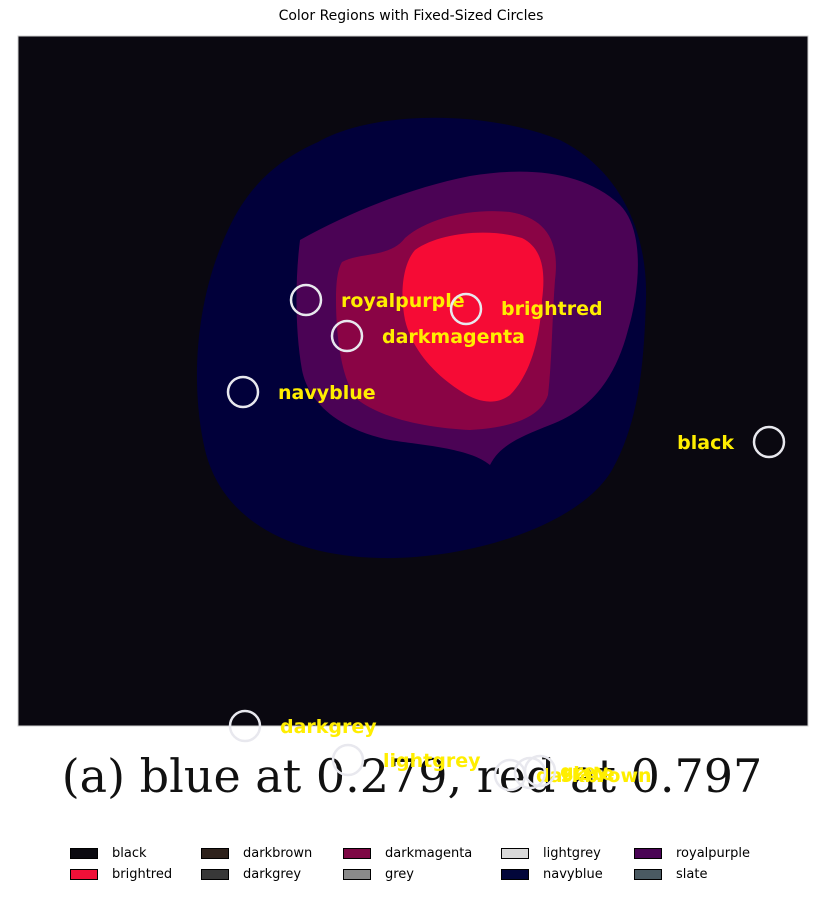 The height and width of the screenshot is (899, 822). Describe the element at coordinates (306, 300) in the screenshot. I see `marker-circle-royalpurple` at that location.